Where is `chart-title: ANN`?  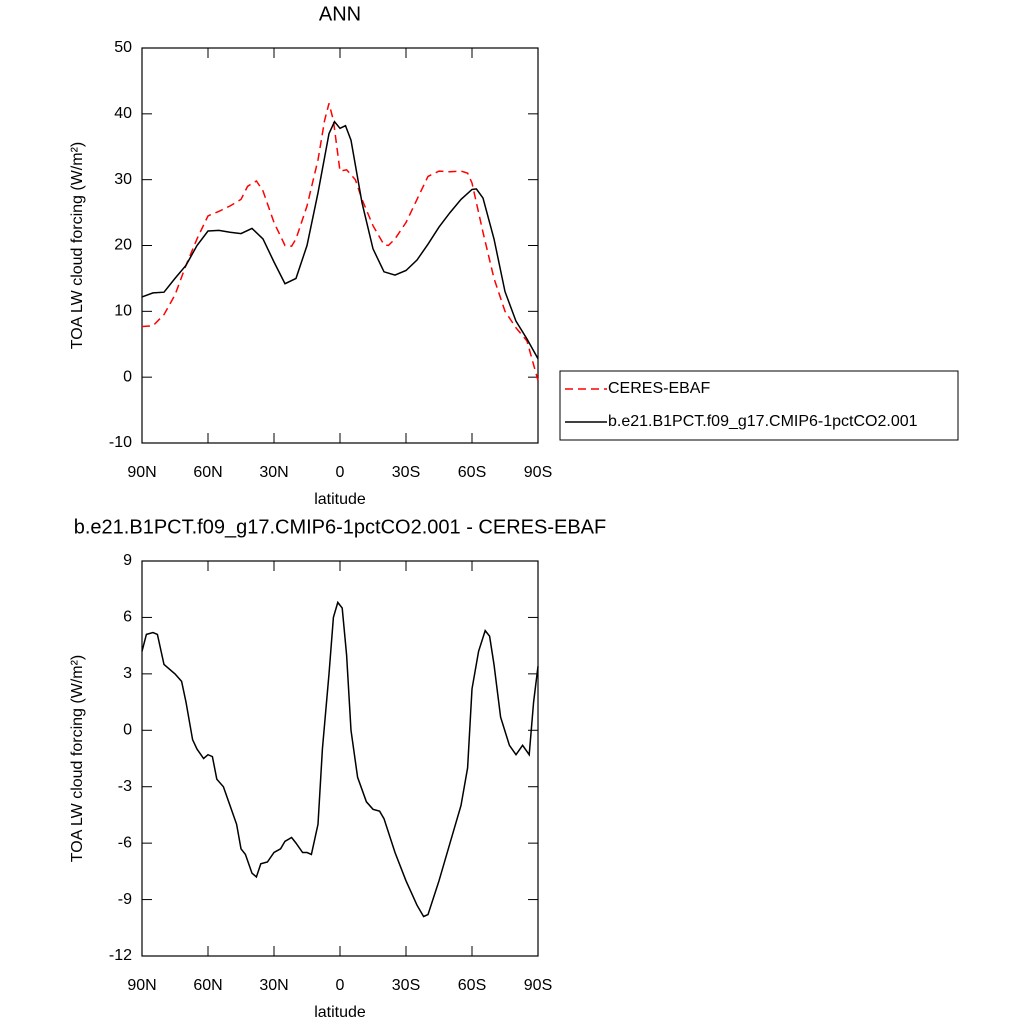 chart-title: ANN is located at coordinates (340, 14).